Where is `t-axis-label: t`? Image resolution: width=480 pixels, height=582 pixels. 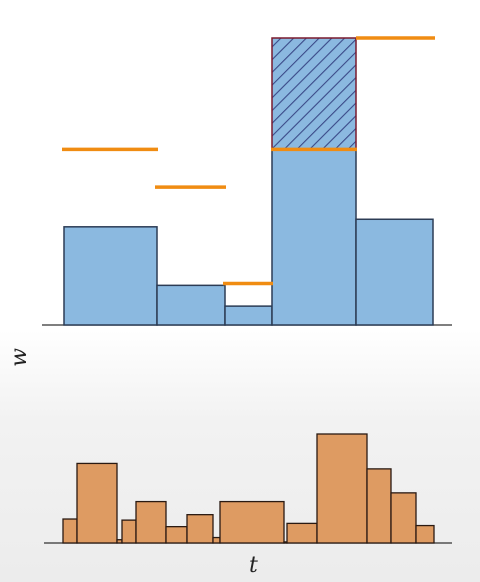
t-axis-label: t is located at coordinates (253, 565).